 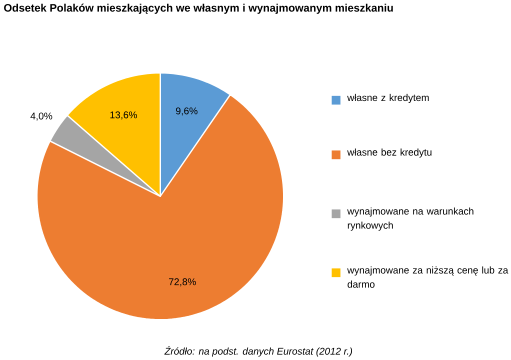 What do you see at coordinates (388, 98) in the screenshot?
I see `legend-label: własne z kredytem` at bounding box center [388, 98].